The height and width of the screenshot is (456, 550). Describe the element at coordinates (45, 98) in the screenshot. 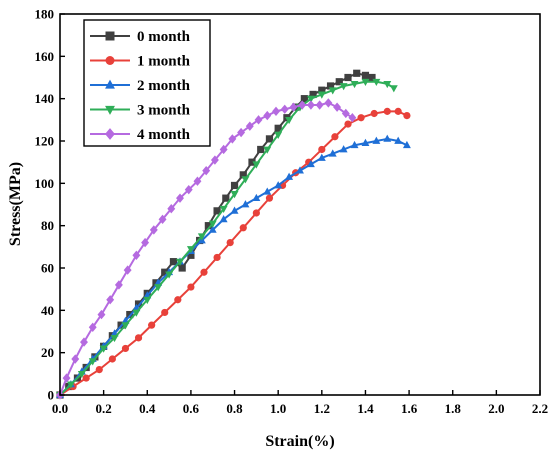

I see `y-tick-label: 140` at that location.